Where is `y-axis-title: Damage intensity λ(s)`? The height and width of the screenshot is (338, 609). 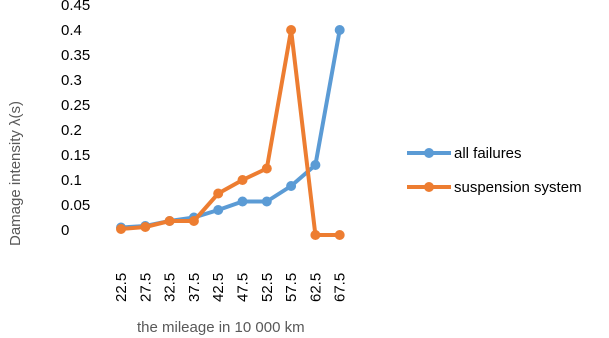
y-axis-title: Damage intensity λ(s) is located at coordinates (15, 173).